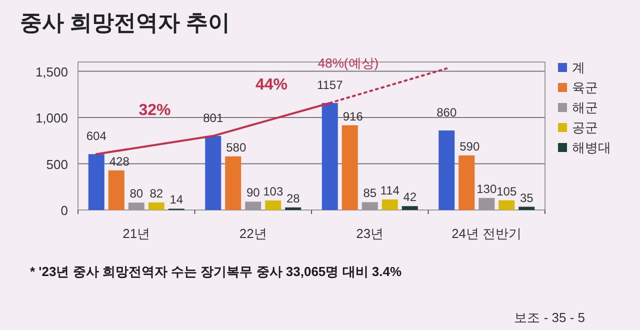 The height and width of the screenshot is (330, 640). Describe the element at coordinates (96, 136) in the screenshot. I see `data-label: 604` at that location.